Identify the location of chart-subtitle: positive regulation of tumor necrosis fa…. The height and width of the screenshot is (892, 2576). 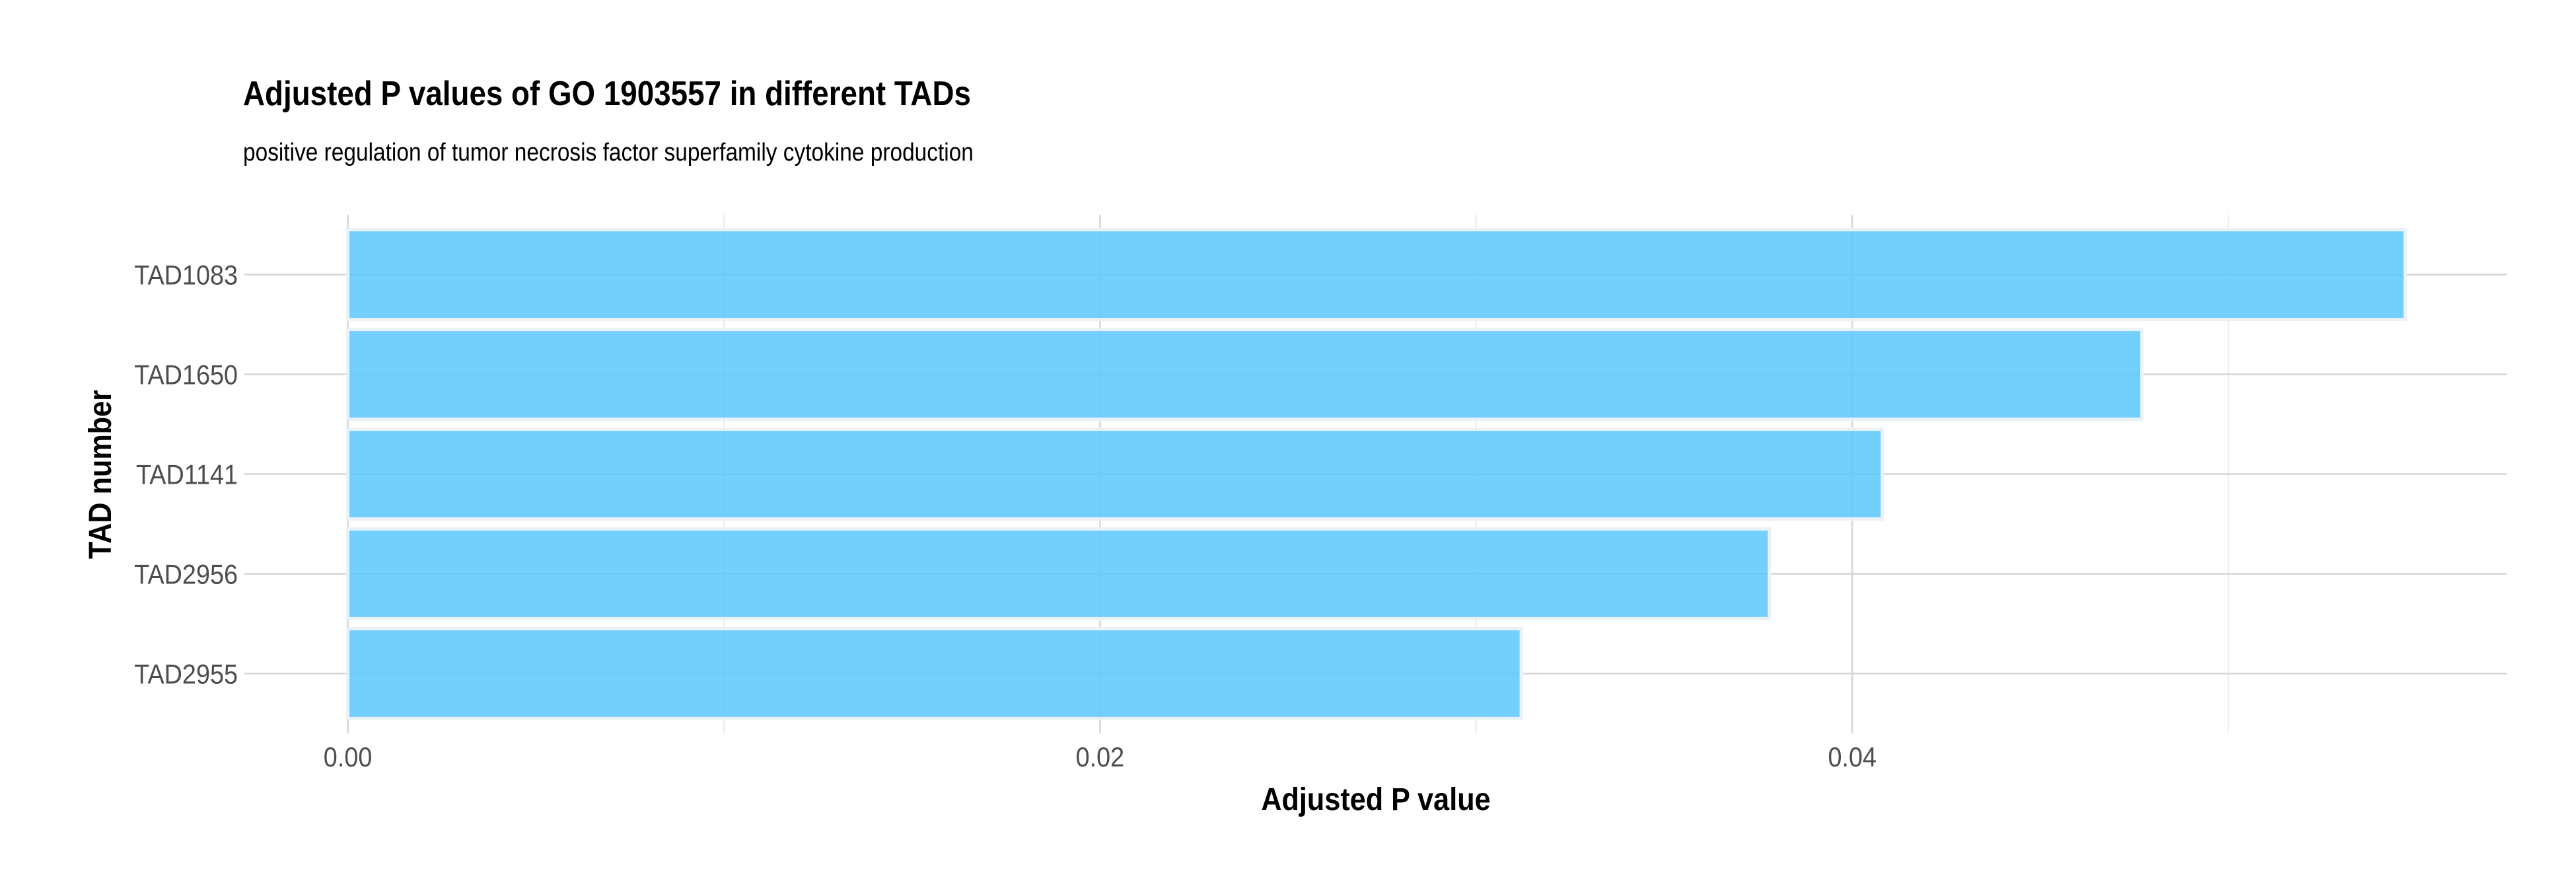
(608, 153).